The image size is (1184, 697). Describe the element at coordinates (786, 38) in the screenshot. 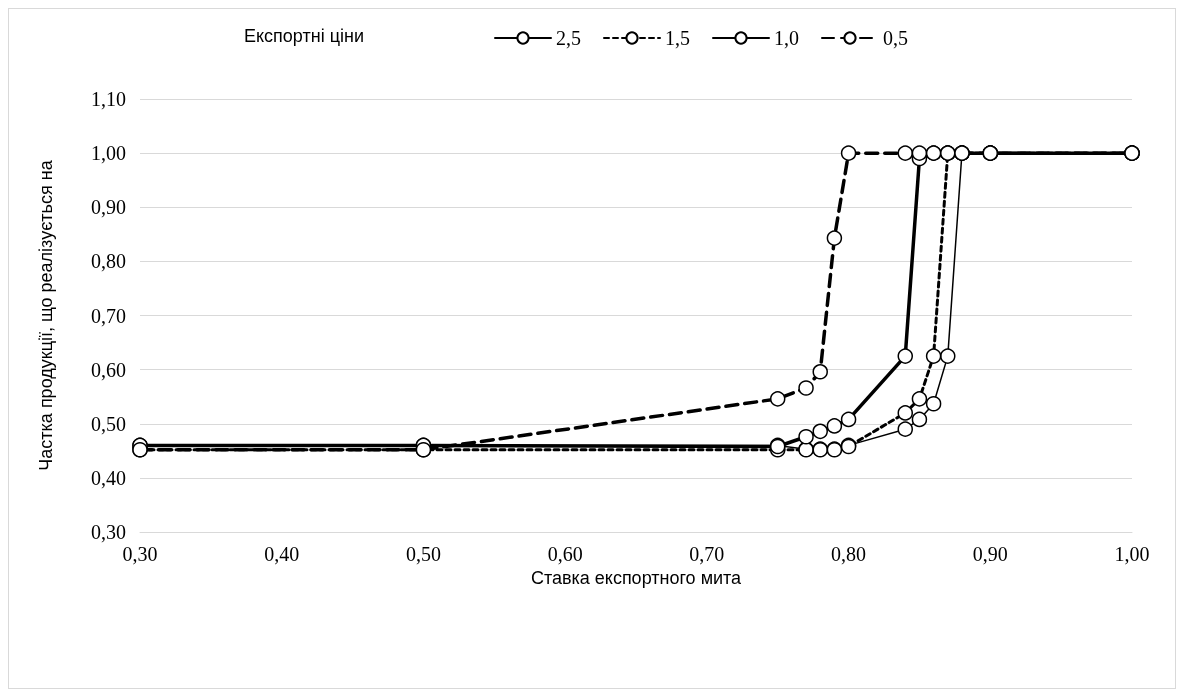

I see `legend-label: 1,0` at that location.